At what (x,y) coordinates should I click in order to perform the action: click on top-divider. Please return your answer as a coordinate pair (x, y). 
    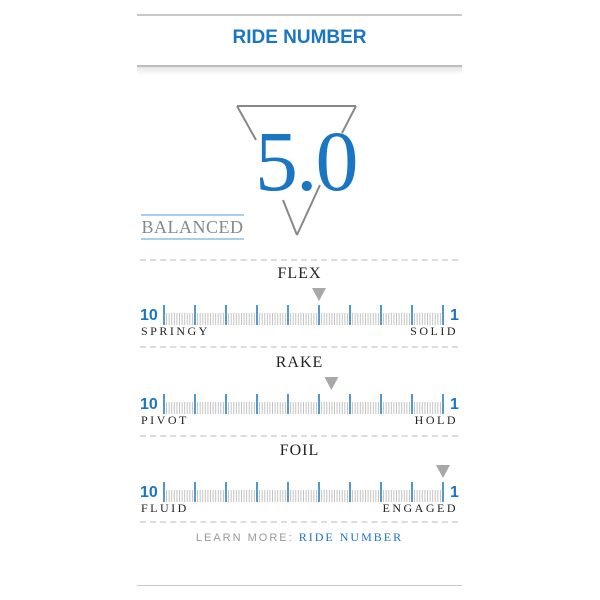
    Looking at the image, I should click on (299, 15).